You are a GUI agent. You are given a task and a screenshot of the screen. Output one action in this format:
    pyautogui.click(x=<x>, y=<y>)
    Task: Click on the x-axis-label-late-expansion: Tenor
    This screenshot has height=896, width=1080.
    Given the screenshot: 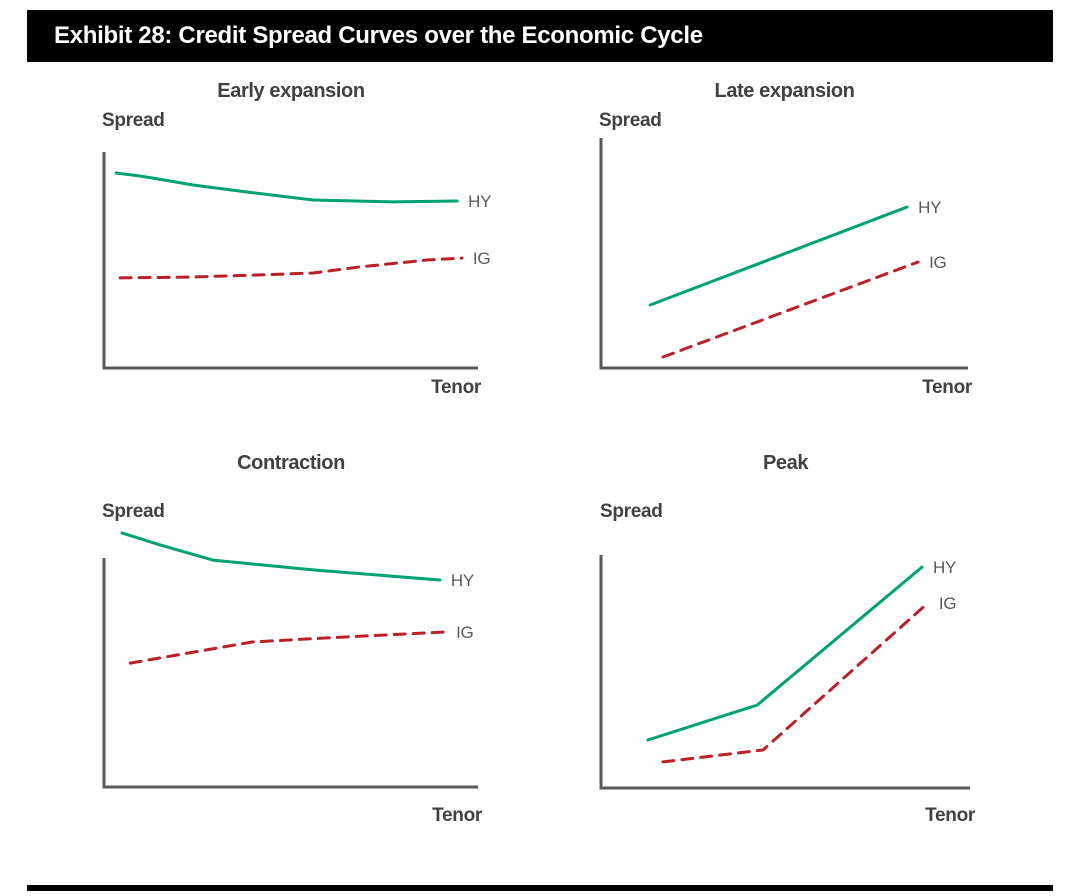 What is the action you would take?
    pyautogui.click(x=947, y=387)
    